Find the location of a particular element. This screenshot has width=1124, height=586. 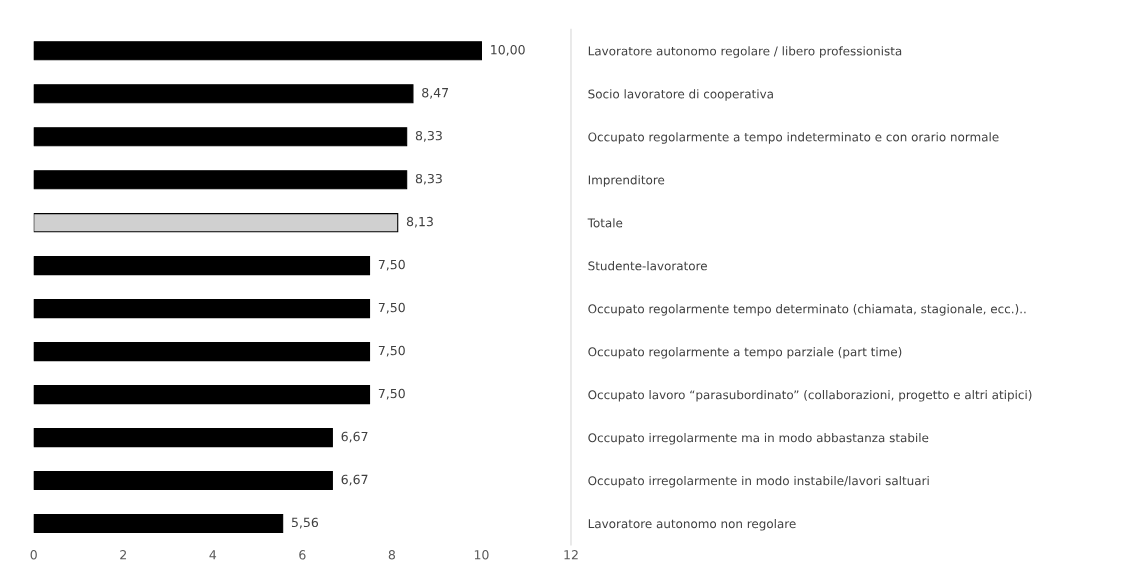

y-tick-label: Occupato irregolarmente ma in modo abbastanza stabile is located at coordinates (758, 439).